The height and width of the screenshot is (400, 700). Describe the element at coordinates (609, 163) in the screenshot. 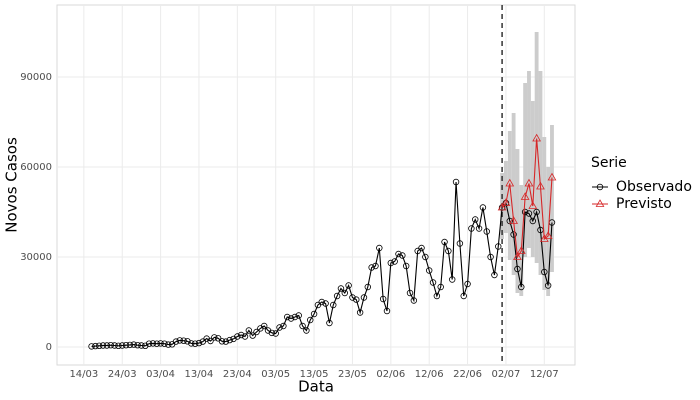

I see `legend-title: Serie` at that location.